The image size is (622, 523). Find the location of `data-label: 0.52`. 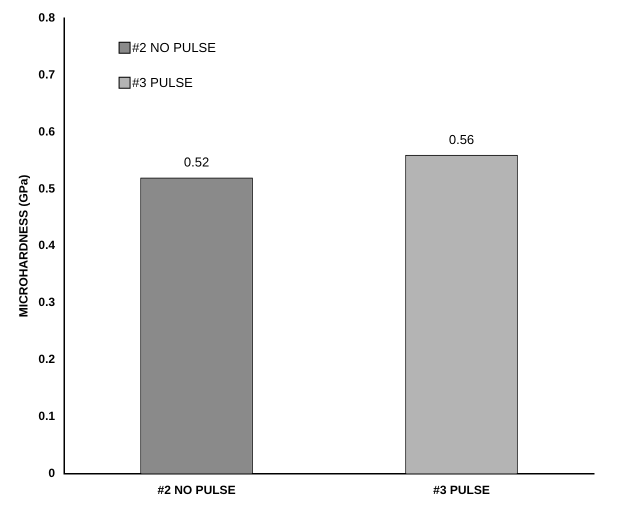

data-label: 0.52 is located at coordinates (197, 162).